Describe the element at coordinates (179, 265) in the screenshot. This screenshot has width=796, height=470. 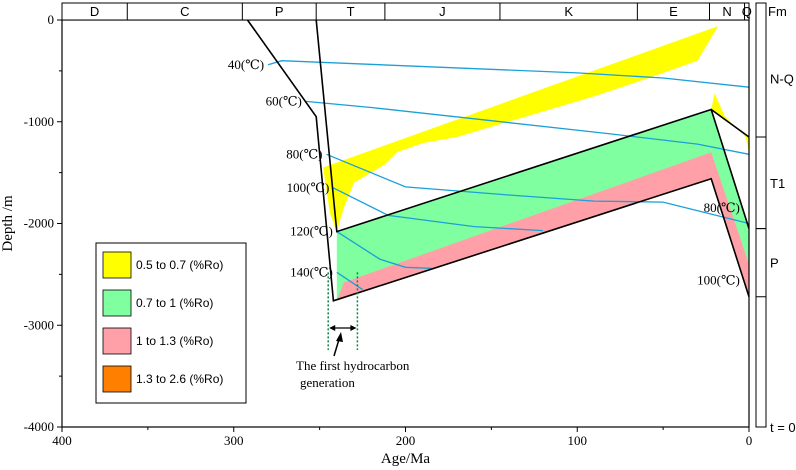
I see `legend-label: 0.5 to 0.7 (%Ro)` at that location.